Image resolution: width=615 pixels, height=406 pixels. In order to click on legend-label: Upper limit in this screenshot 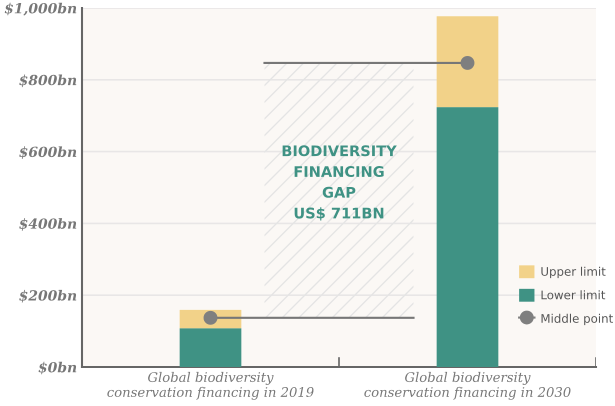, I will do `click(573, 272)`.